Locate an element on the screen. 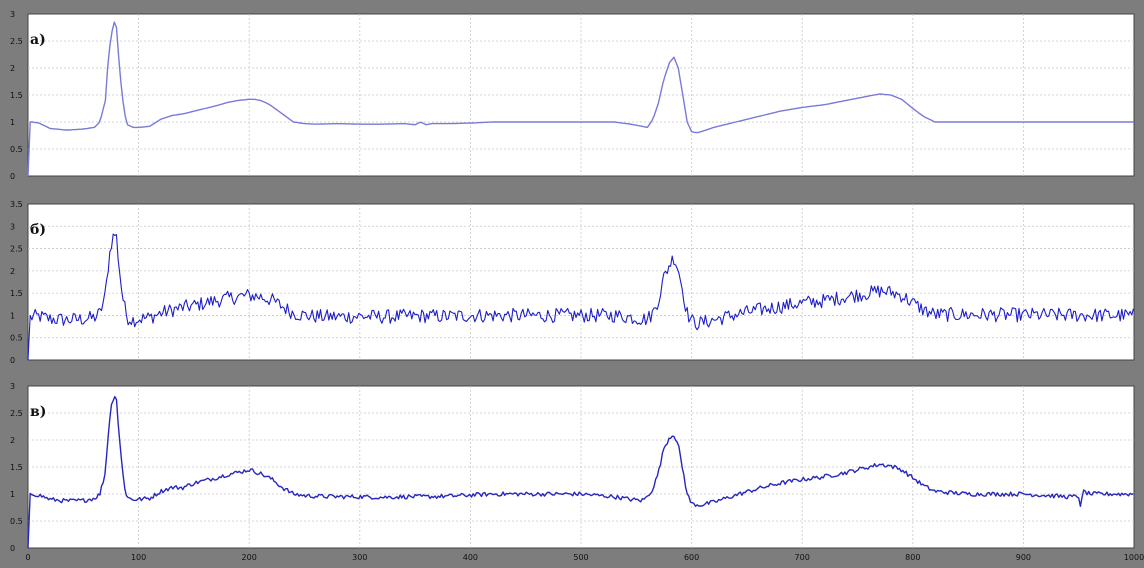 This screenshot has height=568, width=1144. panel-label: в) is located at coordinates (38, 412).